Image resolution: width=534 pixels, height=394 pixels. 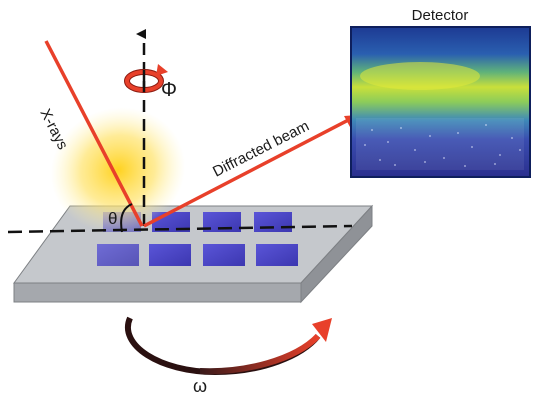 I want to click on diffracted-beam, so click(x=251, y=170).